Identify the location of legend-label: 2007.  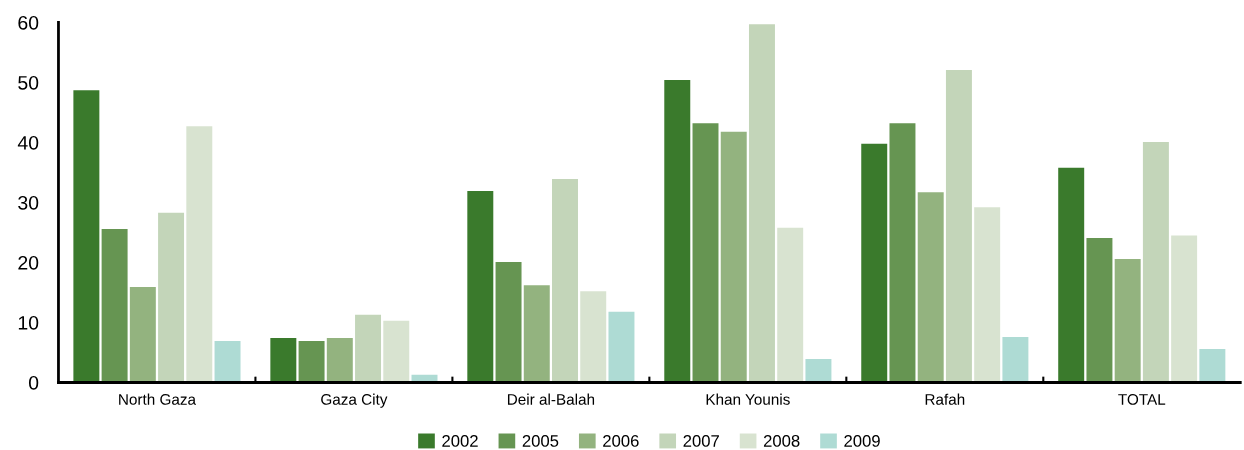
(701, 441).